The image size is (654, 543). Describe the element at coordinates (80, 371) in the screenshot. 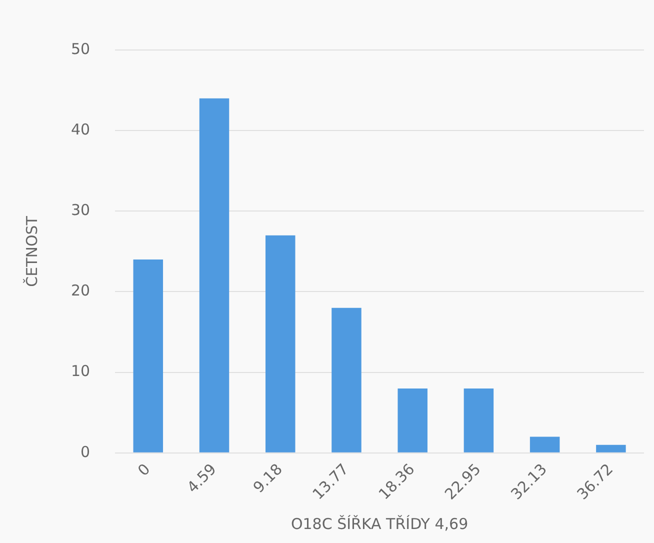

I see `y-tick-label: 10` at that location.